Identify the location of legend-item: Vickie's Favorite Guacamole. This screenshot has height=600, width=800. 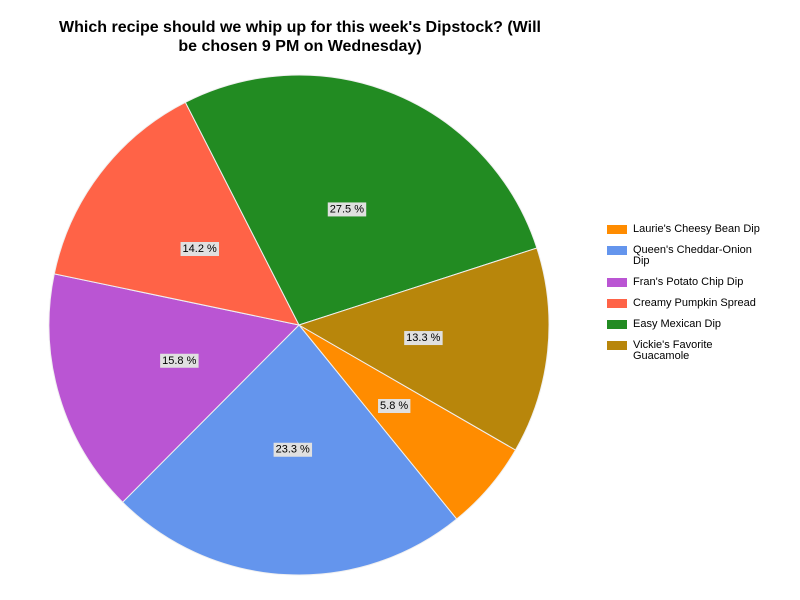
(689, 351).